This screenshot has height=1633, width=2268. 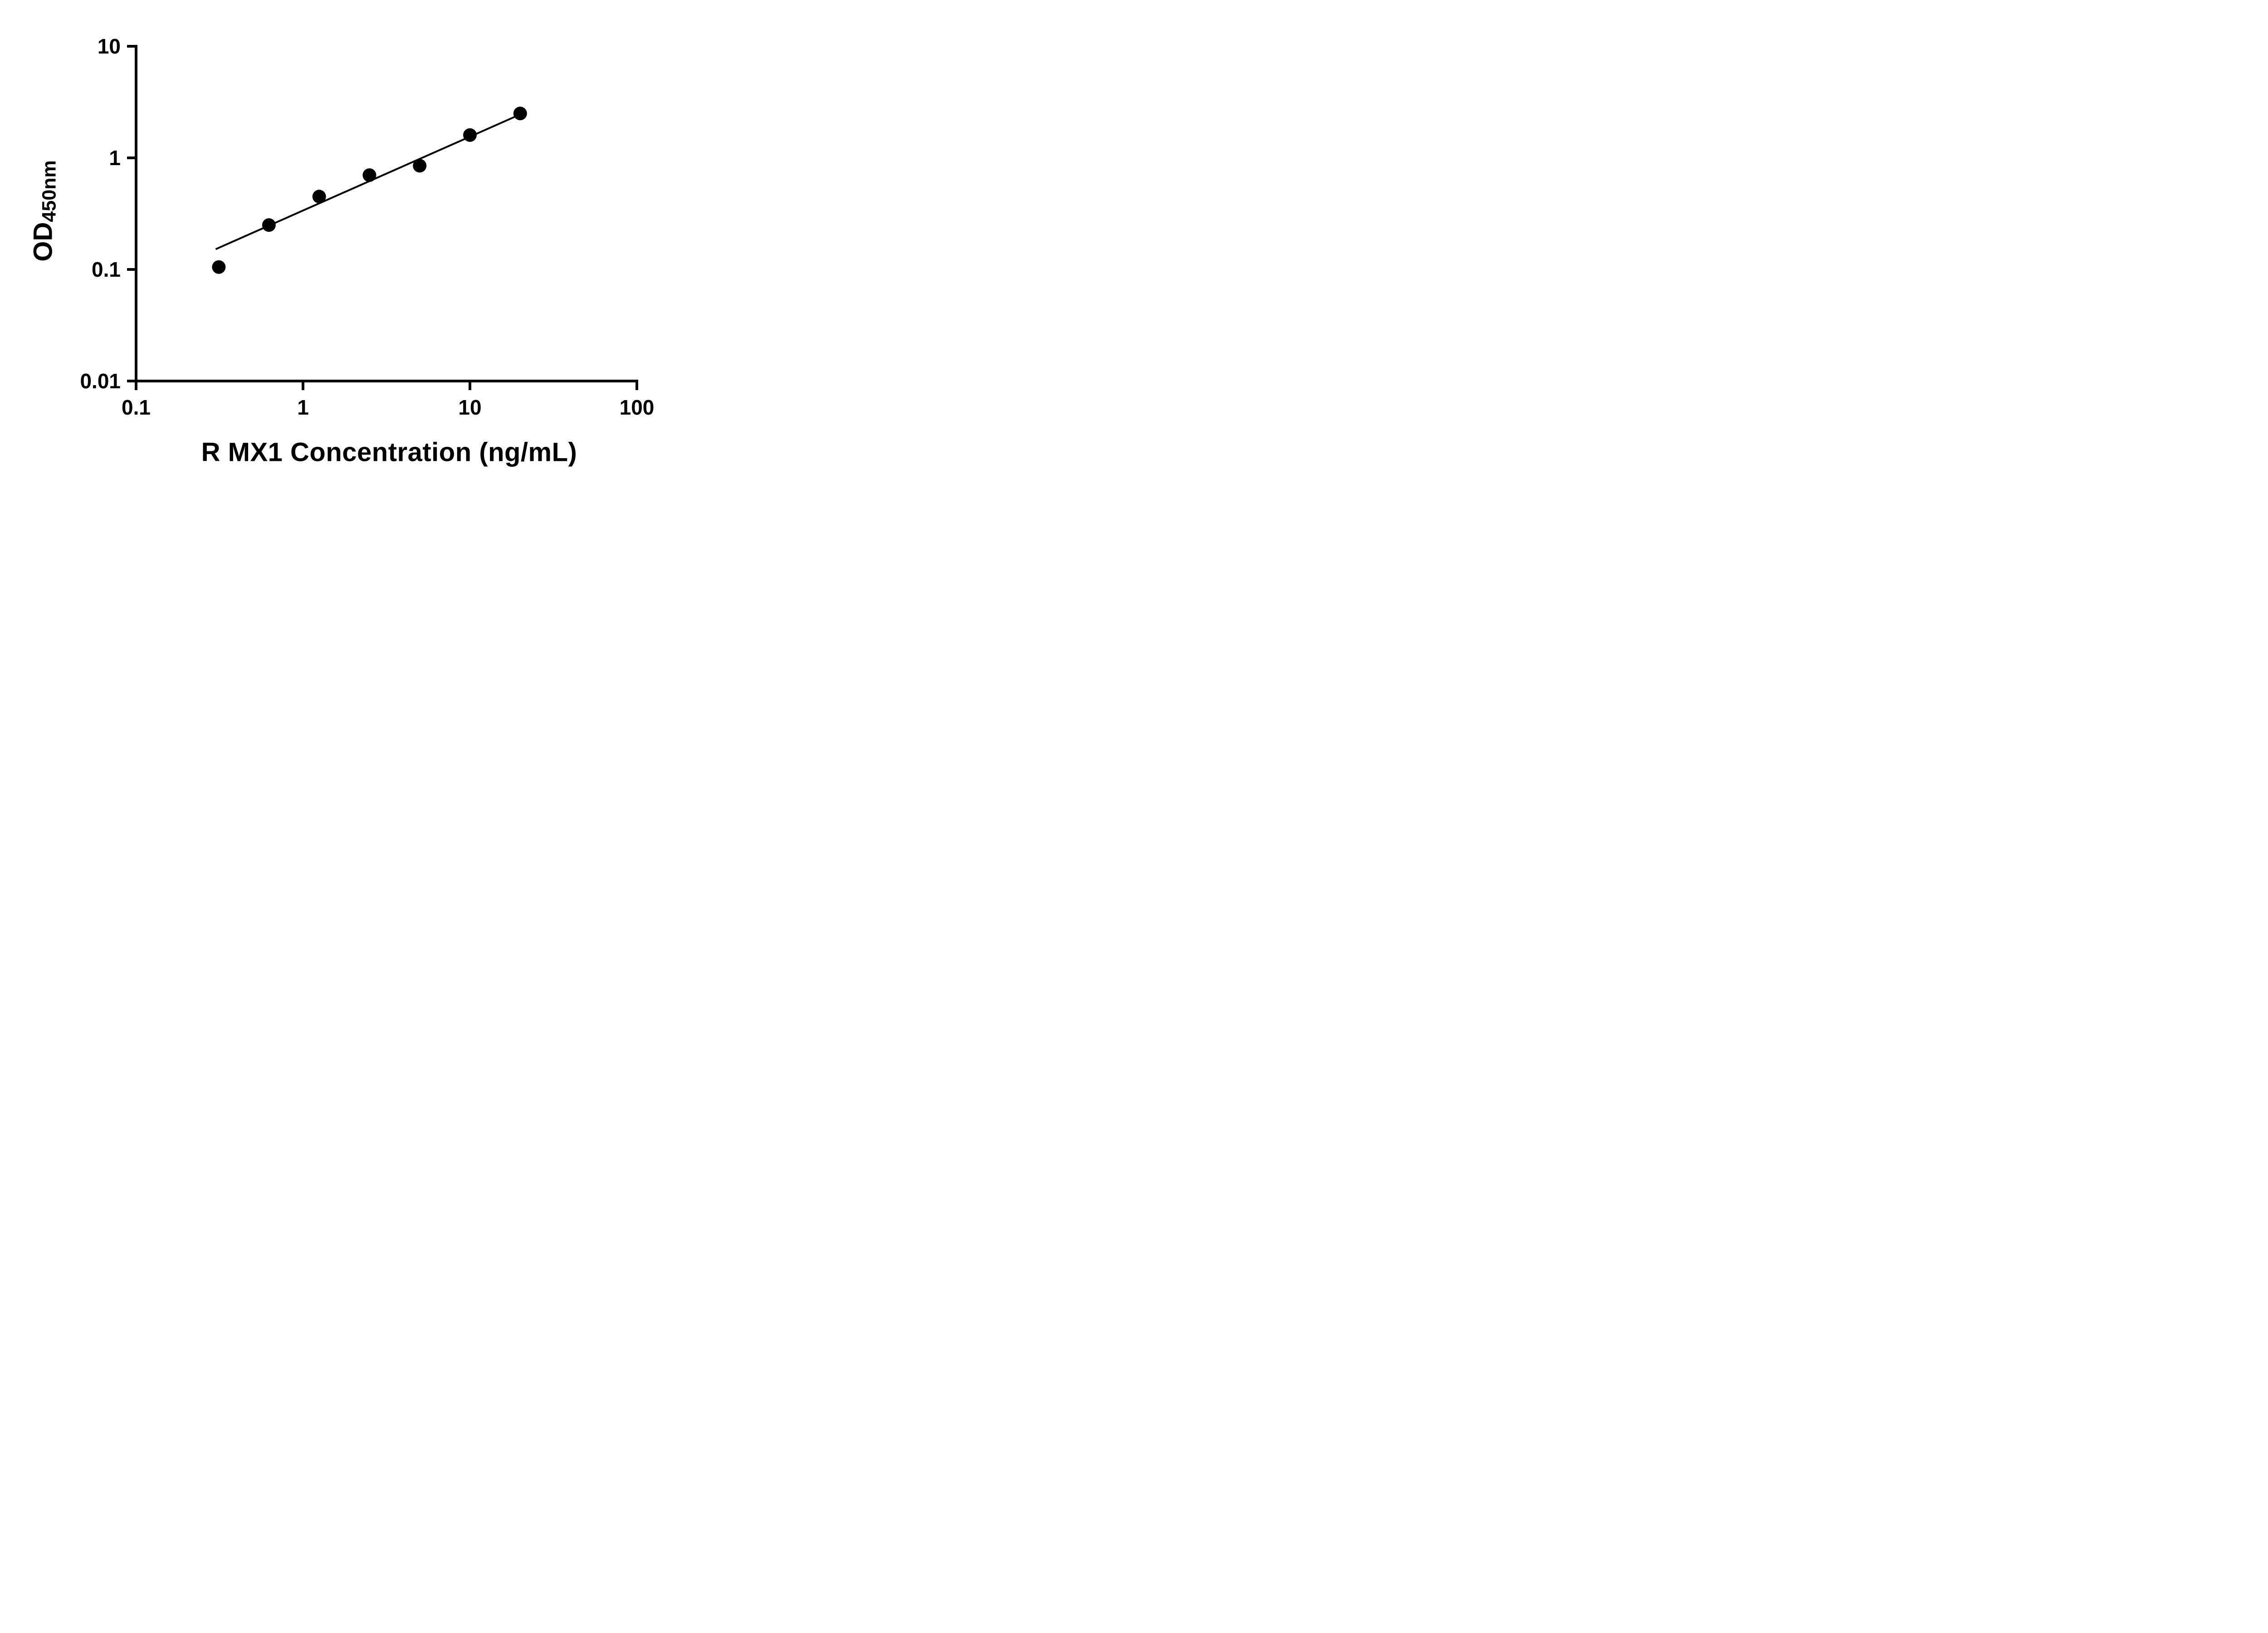 I want to click on x-tick-label: 100, so click(x=638, y=407).